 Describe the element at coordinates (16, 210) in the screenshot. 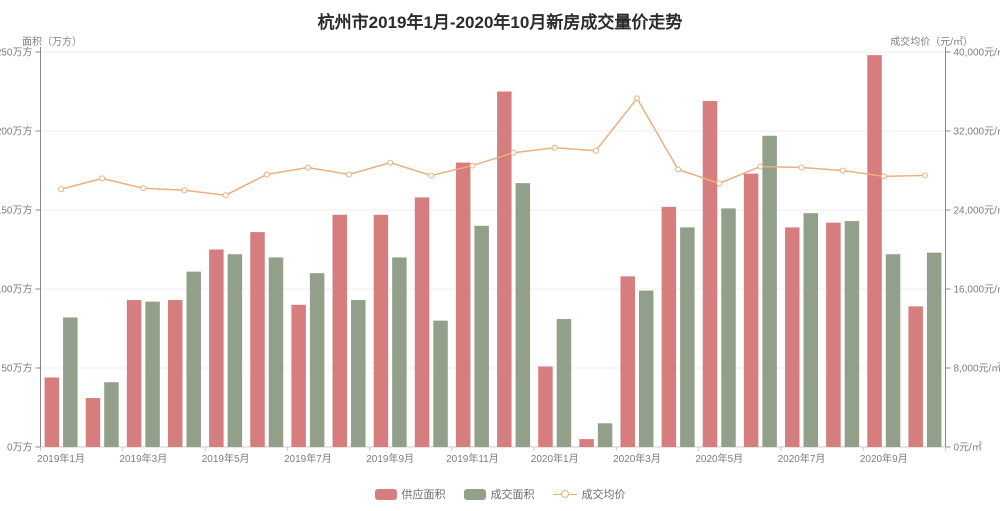

I see `left-axis-tick-label: 150万方` at that location.